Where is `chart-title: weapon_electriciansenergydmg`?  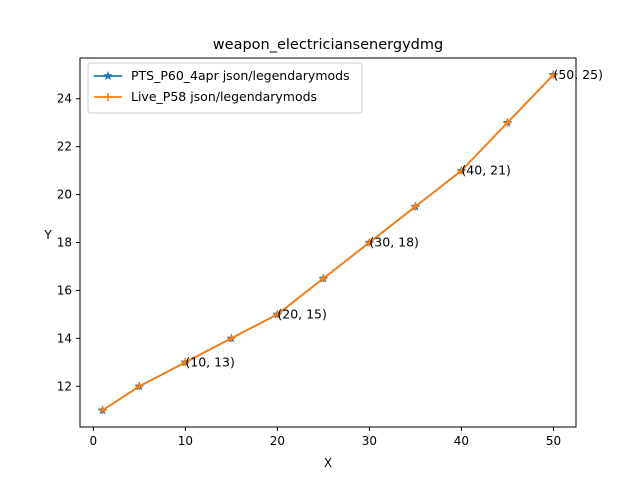 chart-title: weapon_electriciansenergydmg is located at coordinates (328, 45).